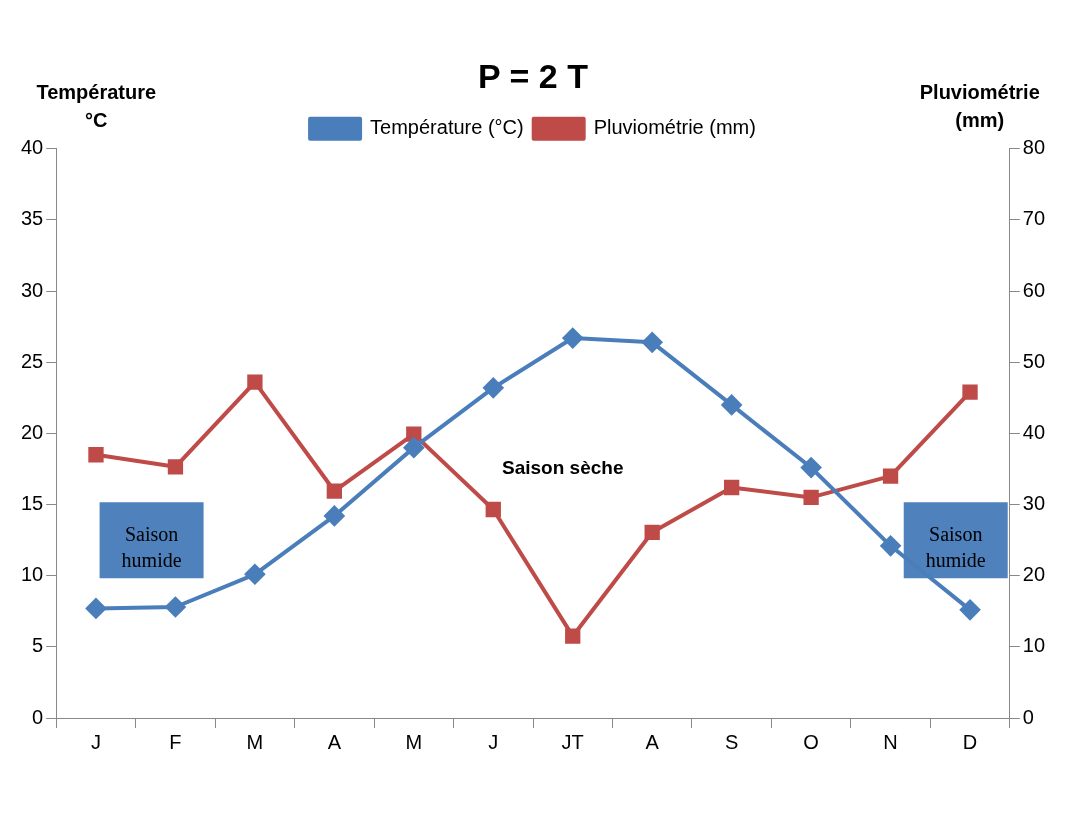 The image size is (1081, 840). What do you see at coordinates (1033, 218) in the screenshot?
I see `y2-tick-label: 70` at bounding box center [1033, 218].